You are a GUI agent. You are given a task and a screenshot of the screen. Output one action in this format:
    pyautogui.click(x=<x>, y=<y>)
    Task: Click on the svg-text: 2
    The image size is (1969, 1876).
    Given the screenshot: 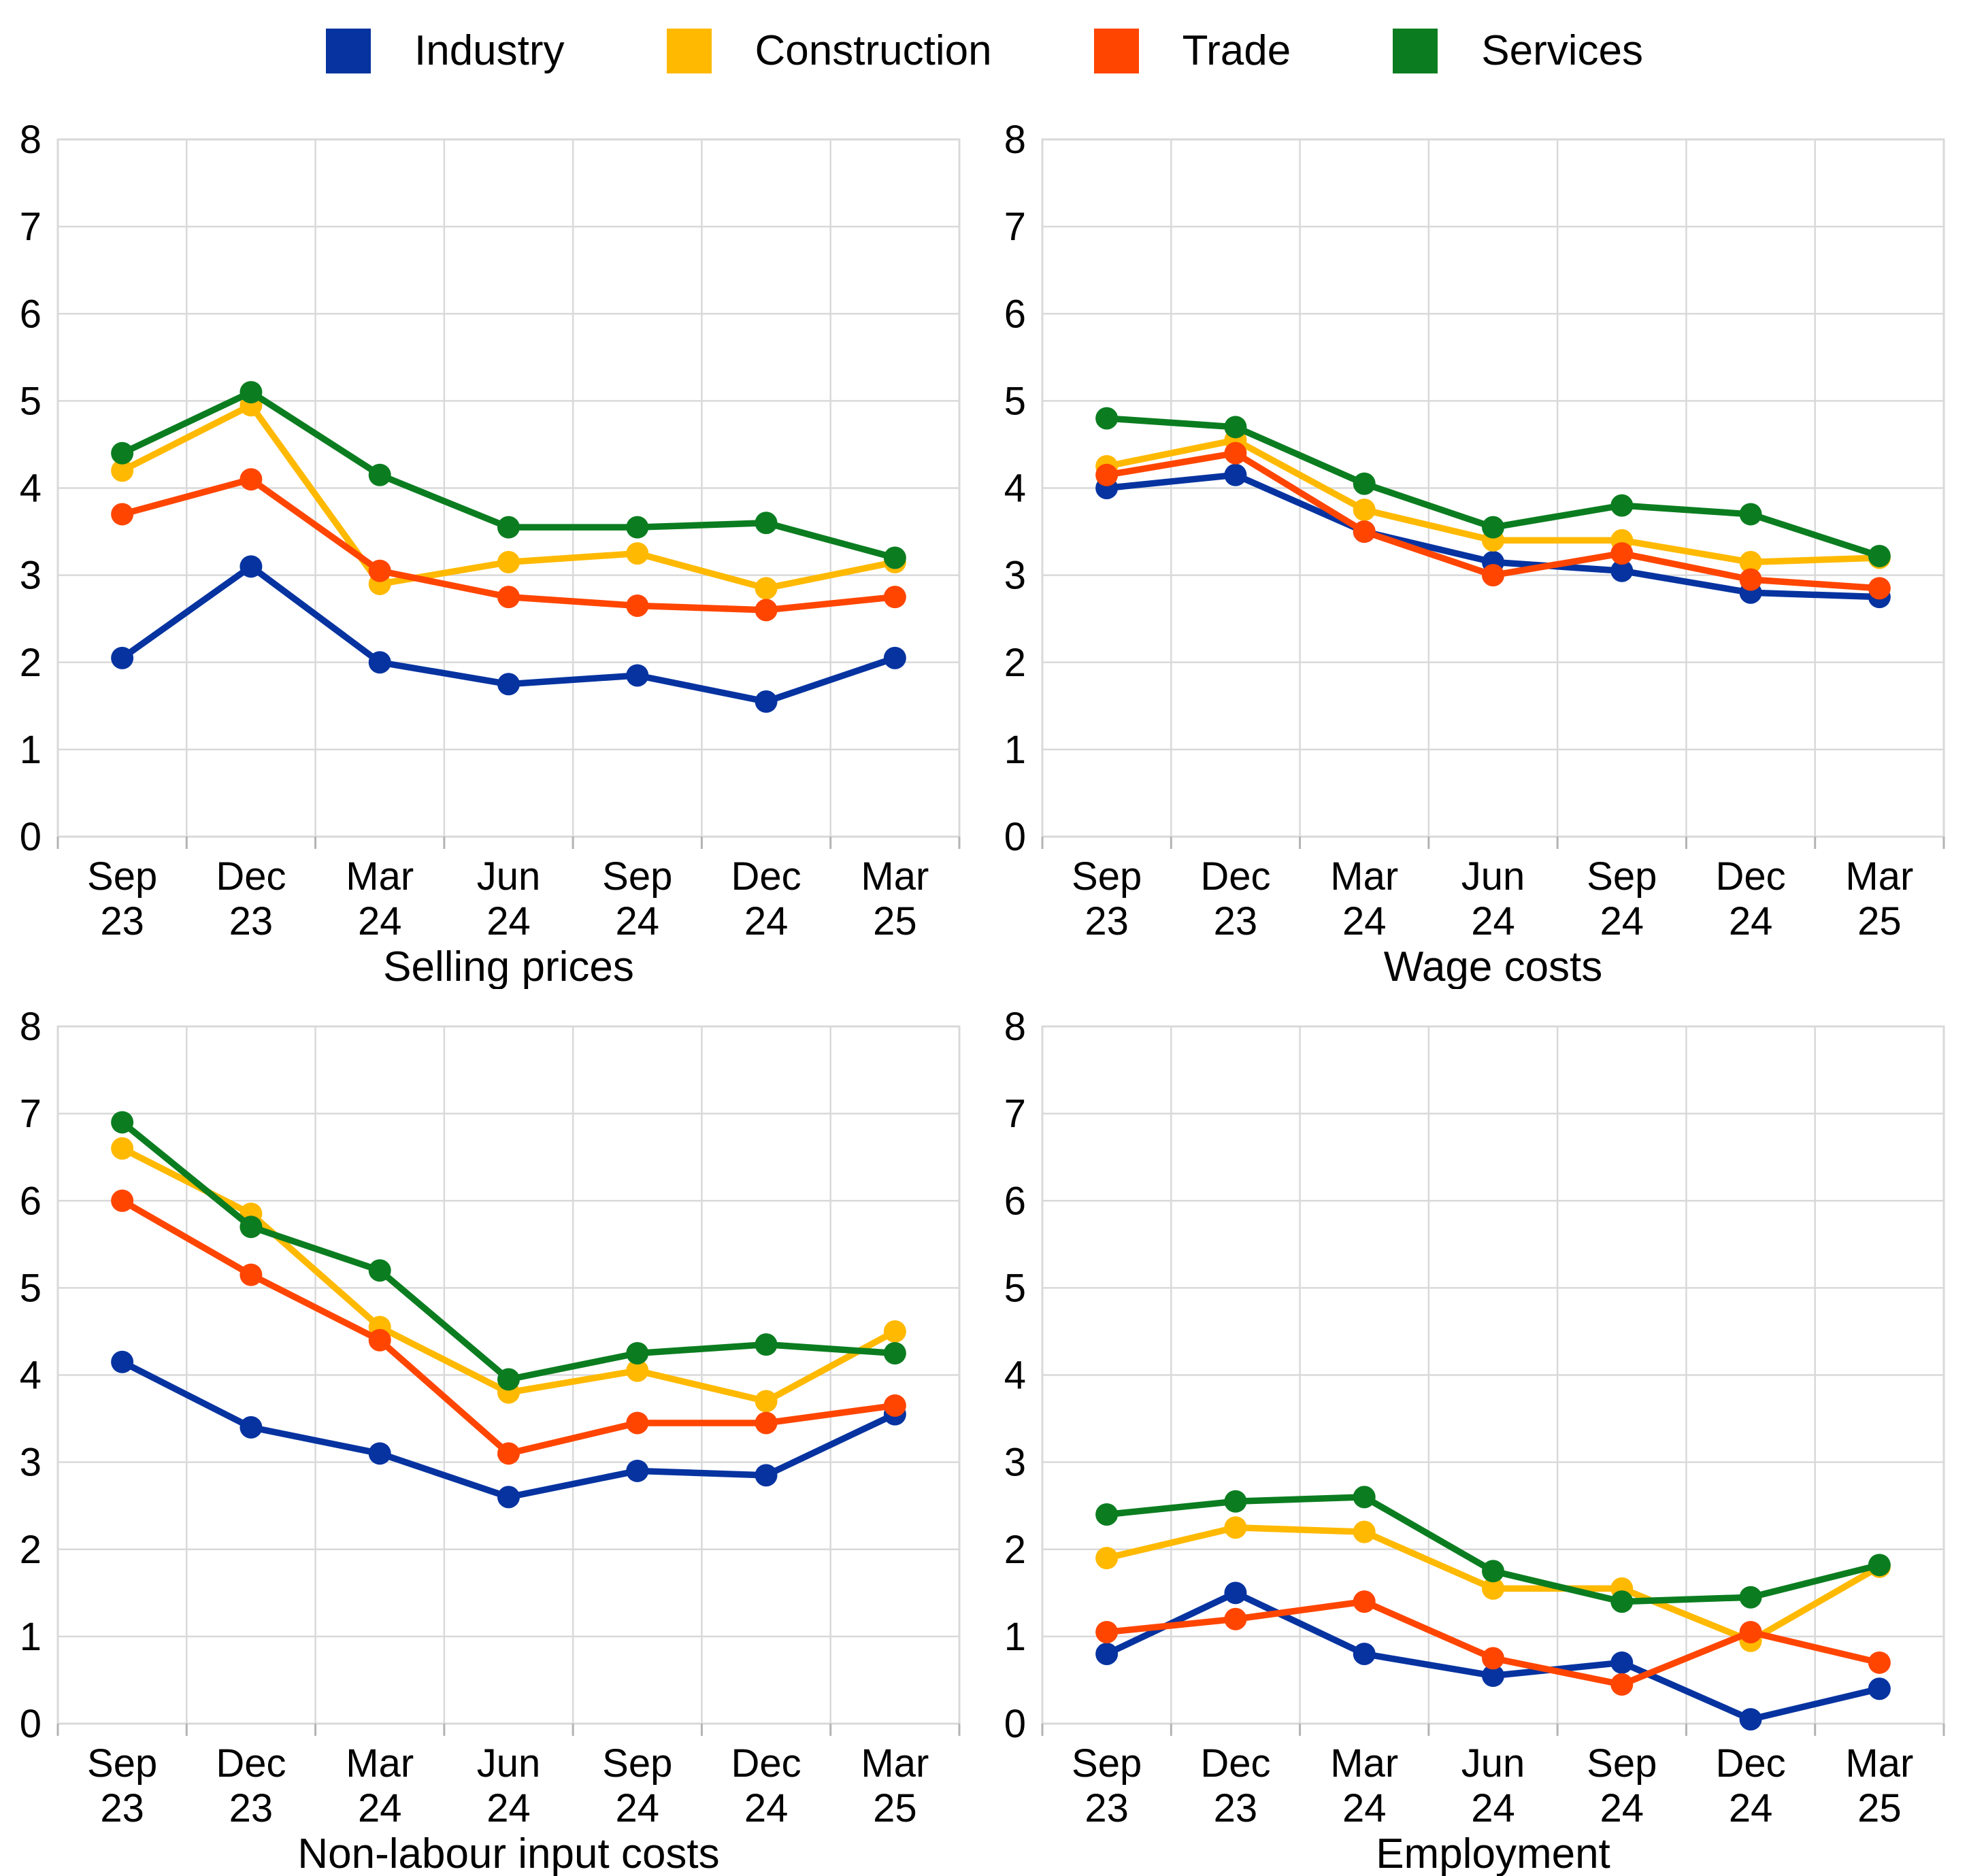 What is the action you would take?
    pyautogui.click(x=31, y=1550)
    